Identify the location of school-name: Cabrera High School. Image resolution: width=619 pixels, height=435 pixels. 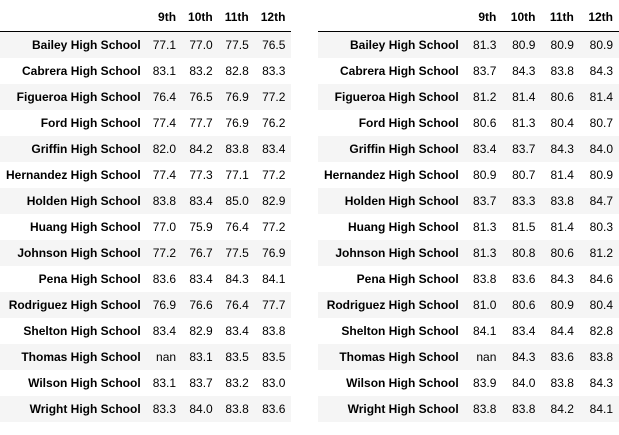
(81, 71).